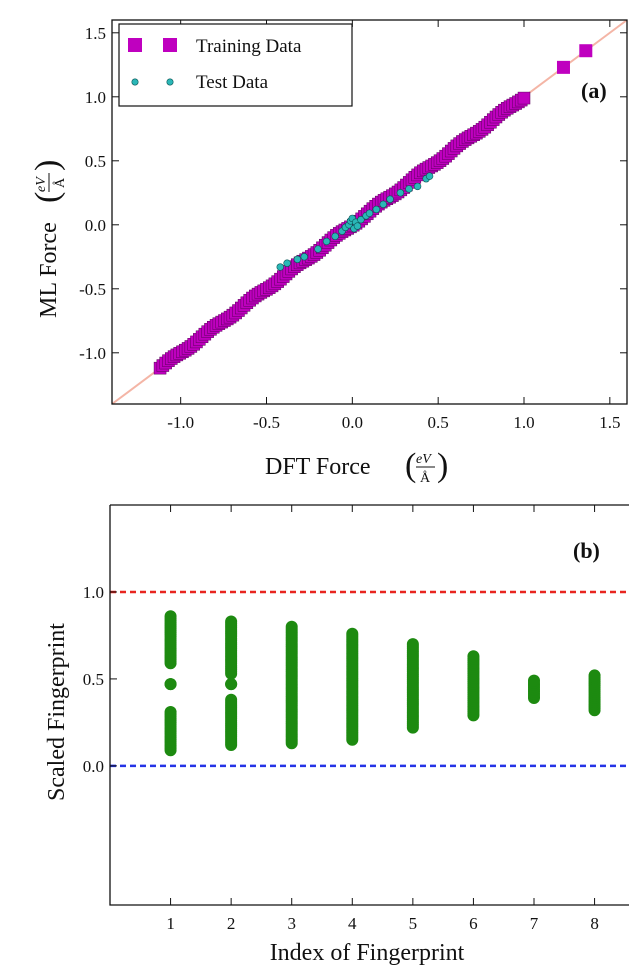 The height and width of the screenshot is (967, 629). I want to click on y-axis-title-b: Scaled Fingerprint, so click(57, 712).